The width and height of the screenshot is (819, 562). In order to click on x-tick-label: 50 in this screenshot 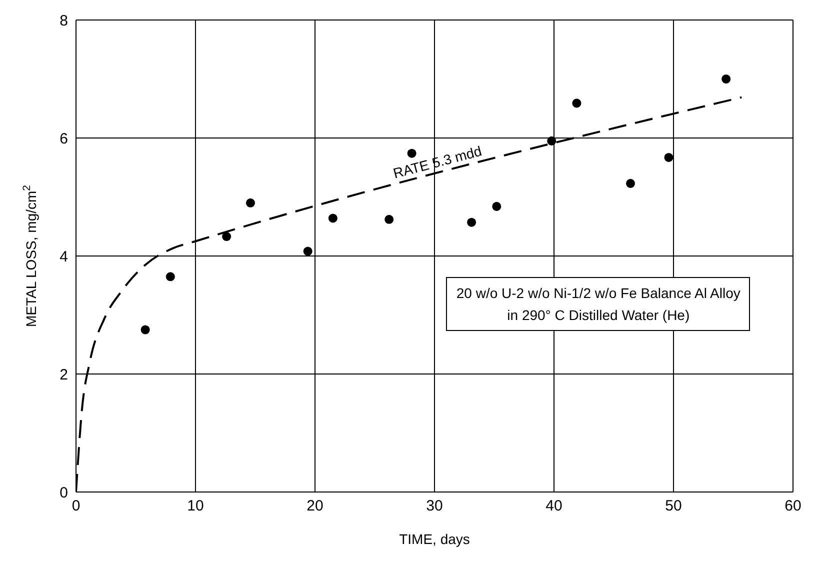, I will do `click(673, 506)`.